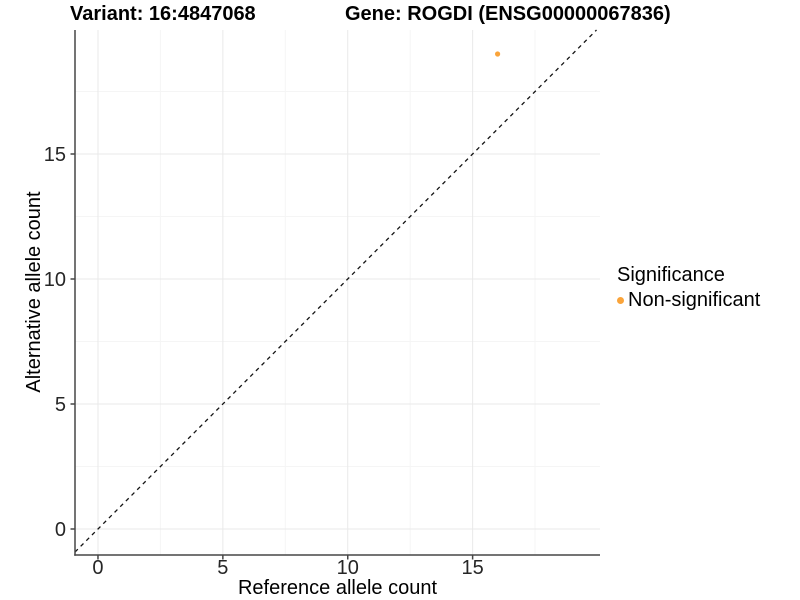 The width and height of the screenshot is (800, 600). Describe the element at coordinates (60, 530) in the screenshot. I see `y-tick-label: 0` at that location.